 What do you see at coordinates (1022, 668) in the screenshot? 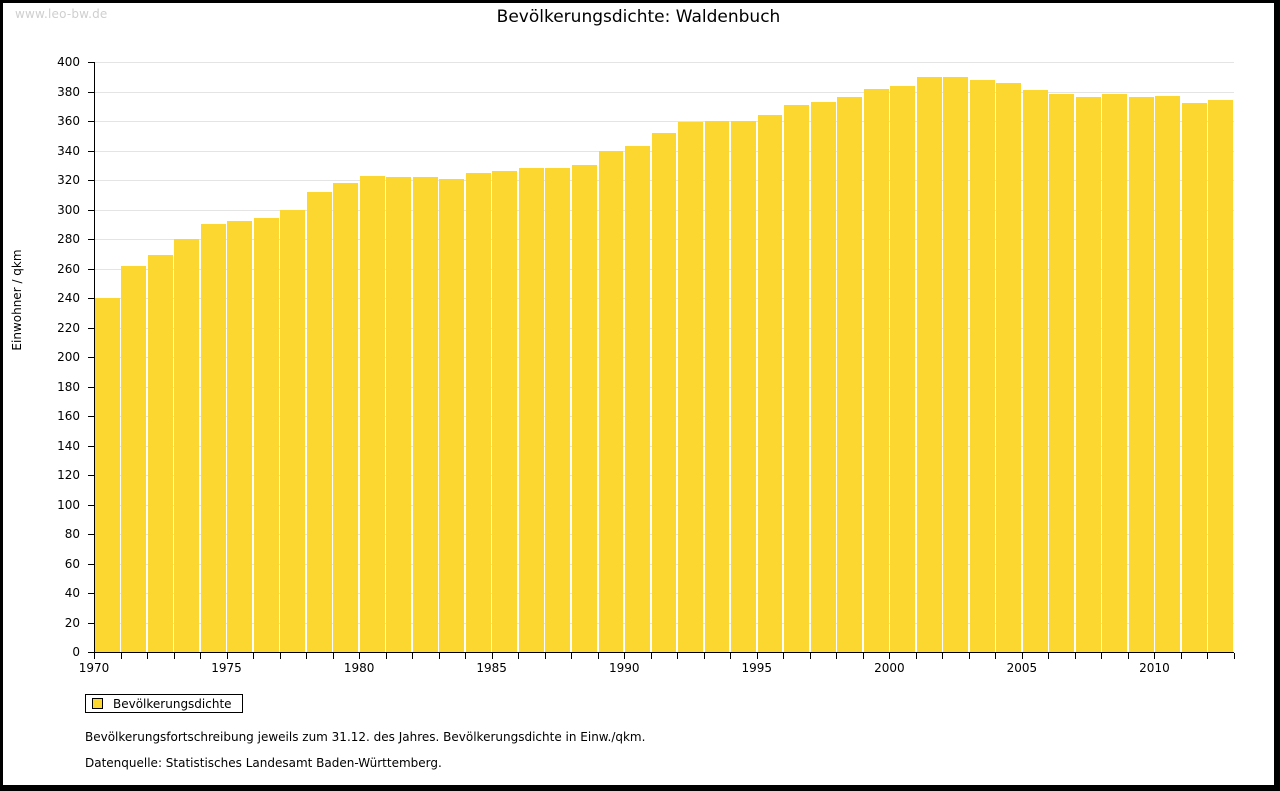
I see `x-axis-tick-label: 2005` at bounding box center [1022, 668].